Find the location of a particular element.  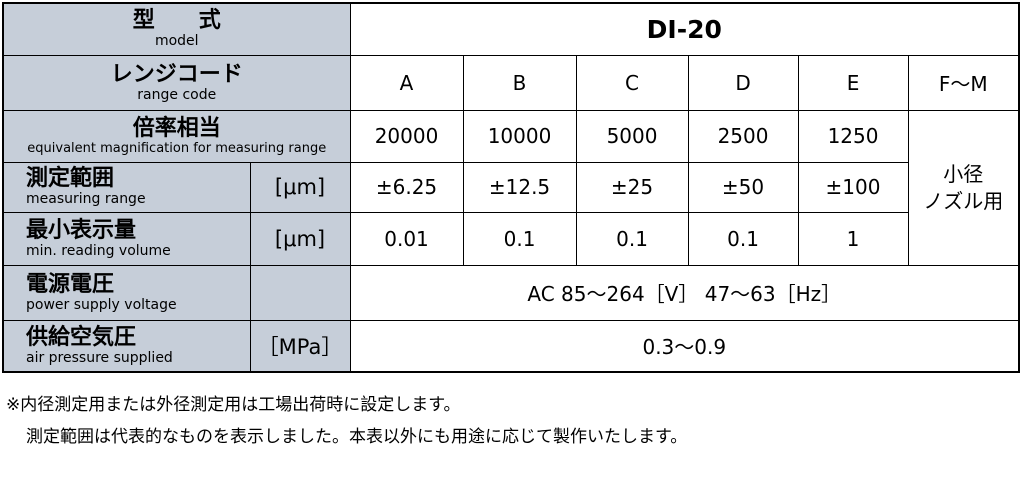

label-en: range code is located at coordinates (177, 94).